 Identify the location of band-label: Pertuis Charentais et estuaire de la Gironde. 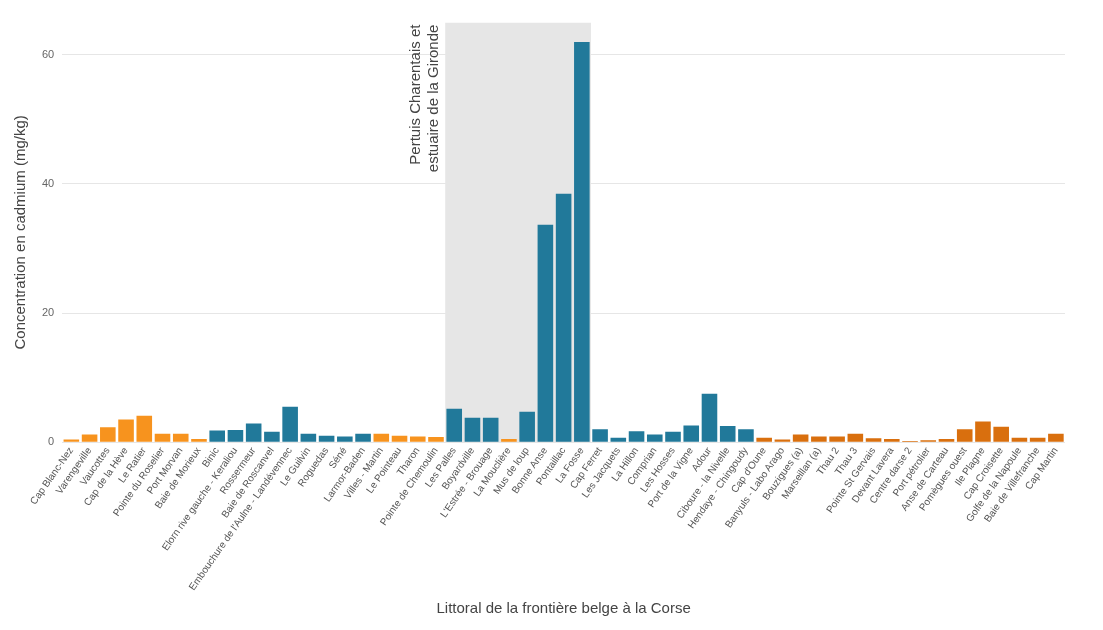
(423, 98).